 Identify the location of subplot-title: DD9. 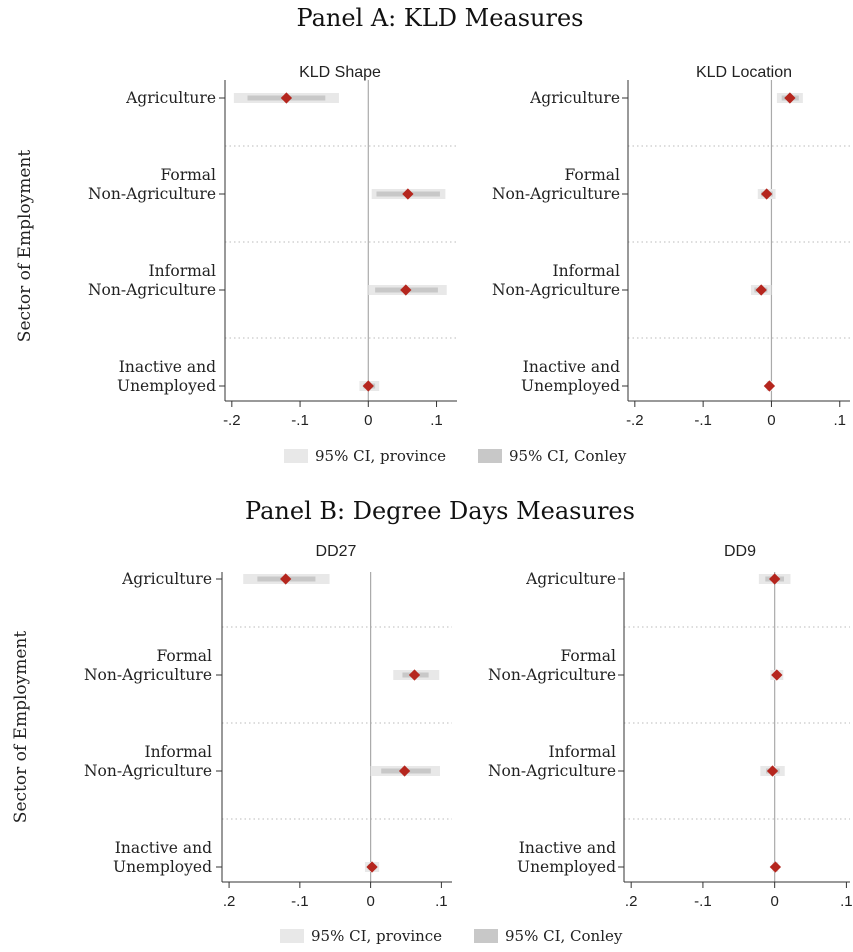
(740, 551).